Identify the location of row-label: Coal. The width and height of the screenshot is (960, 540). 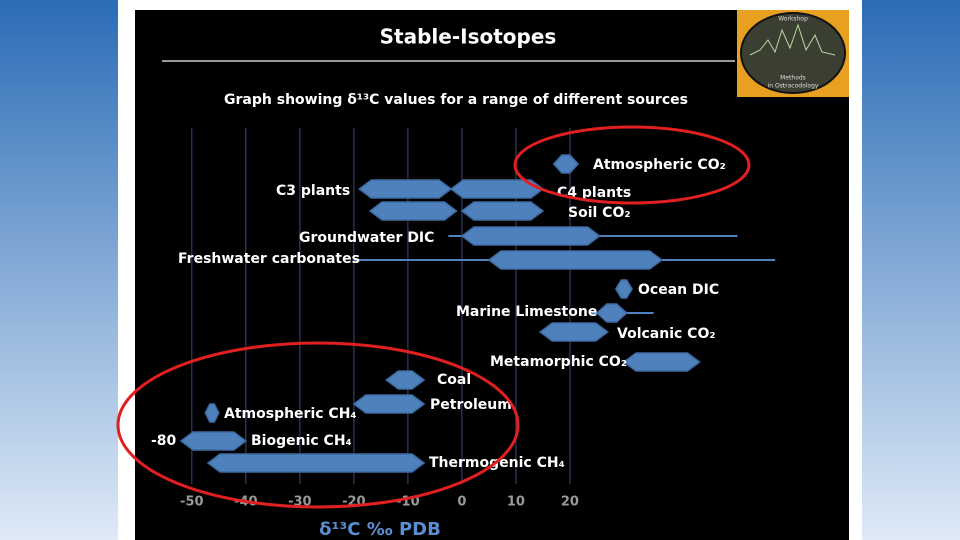
(454, 380).